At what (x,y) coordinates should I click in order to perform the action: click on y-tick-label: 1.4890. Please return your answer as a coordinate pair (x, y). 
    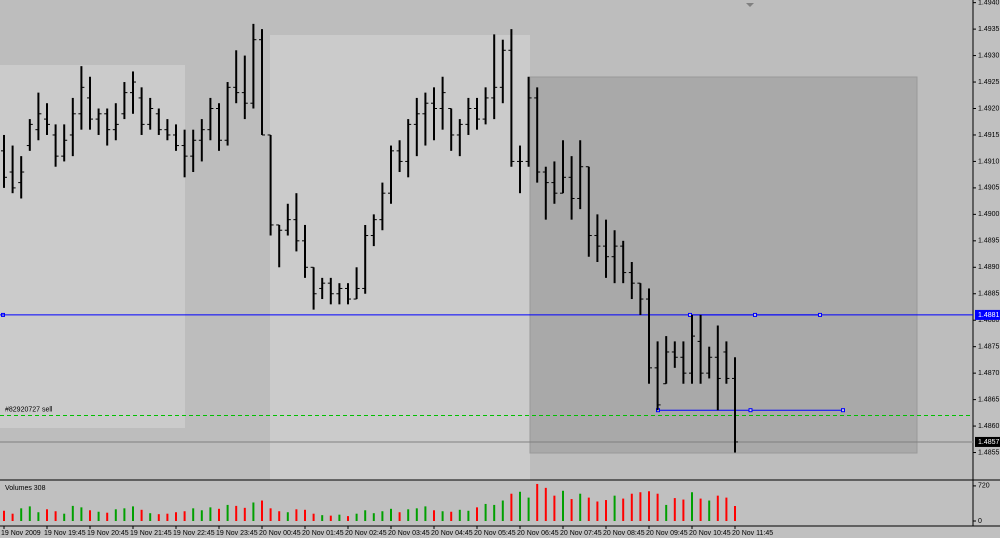
    Looking at the image, I should click on (989, 267).